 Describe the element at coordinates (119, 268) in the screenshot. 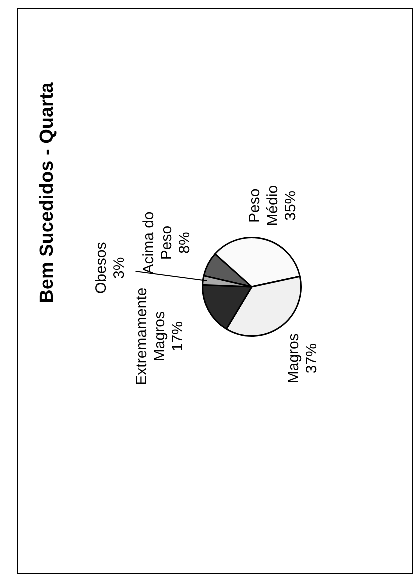

I see `data-label: 3%` at that location.